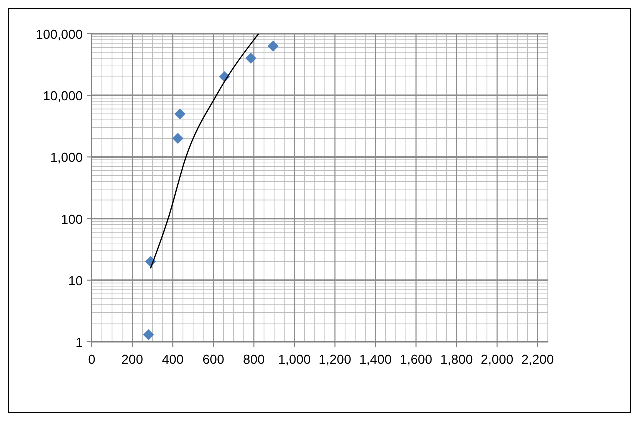 The width and height of the screenshot is (640, 422). Describe the element at coordinates (538, 359) in the screenshot. I see `x-tick-label: 2,200` at that location.